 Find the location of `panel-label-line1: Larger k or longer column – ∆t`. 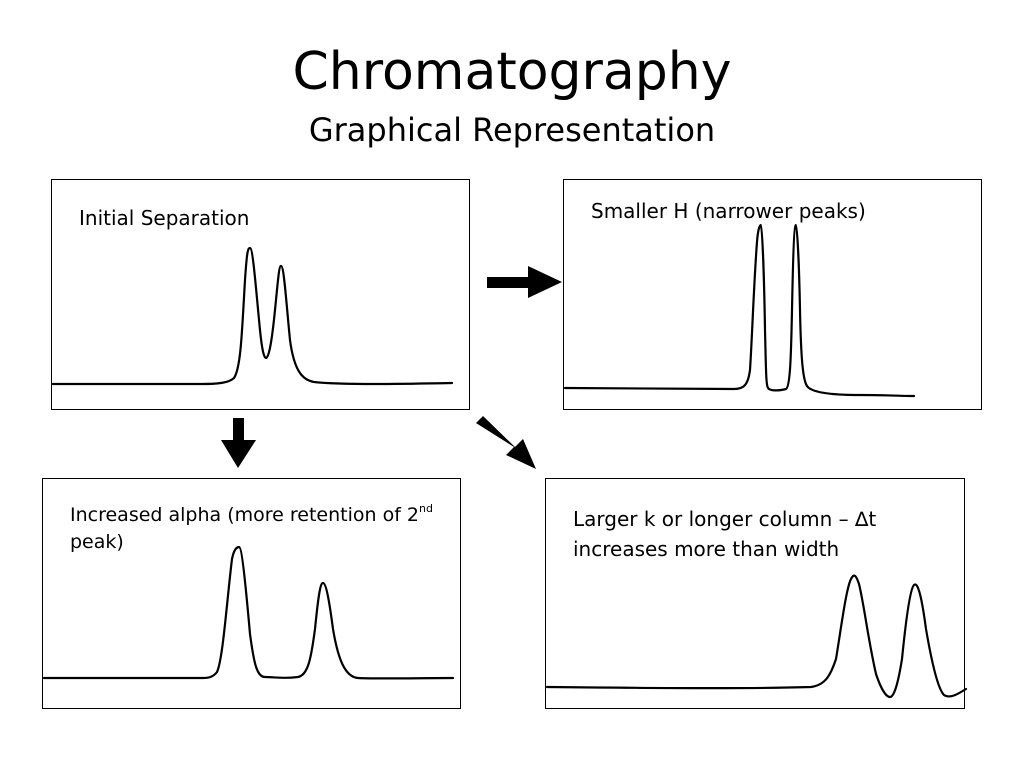

panel-label-line1: Larger k or longer column – ∆t is located at coordinates (725, 519).